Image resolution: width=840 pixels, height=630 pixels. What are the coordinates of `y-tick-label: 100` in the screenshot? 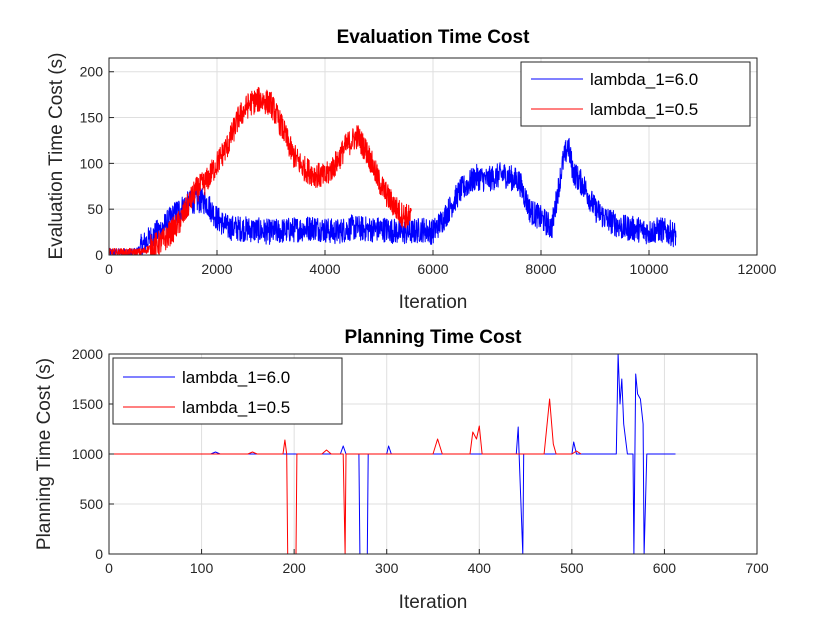 It's located at (92, 163).